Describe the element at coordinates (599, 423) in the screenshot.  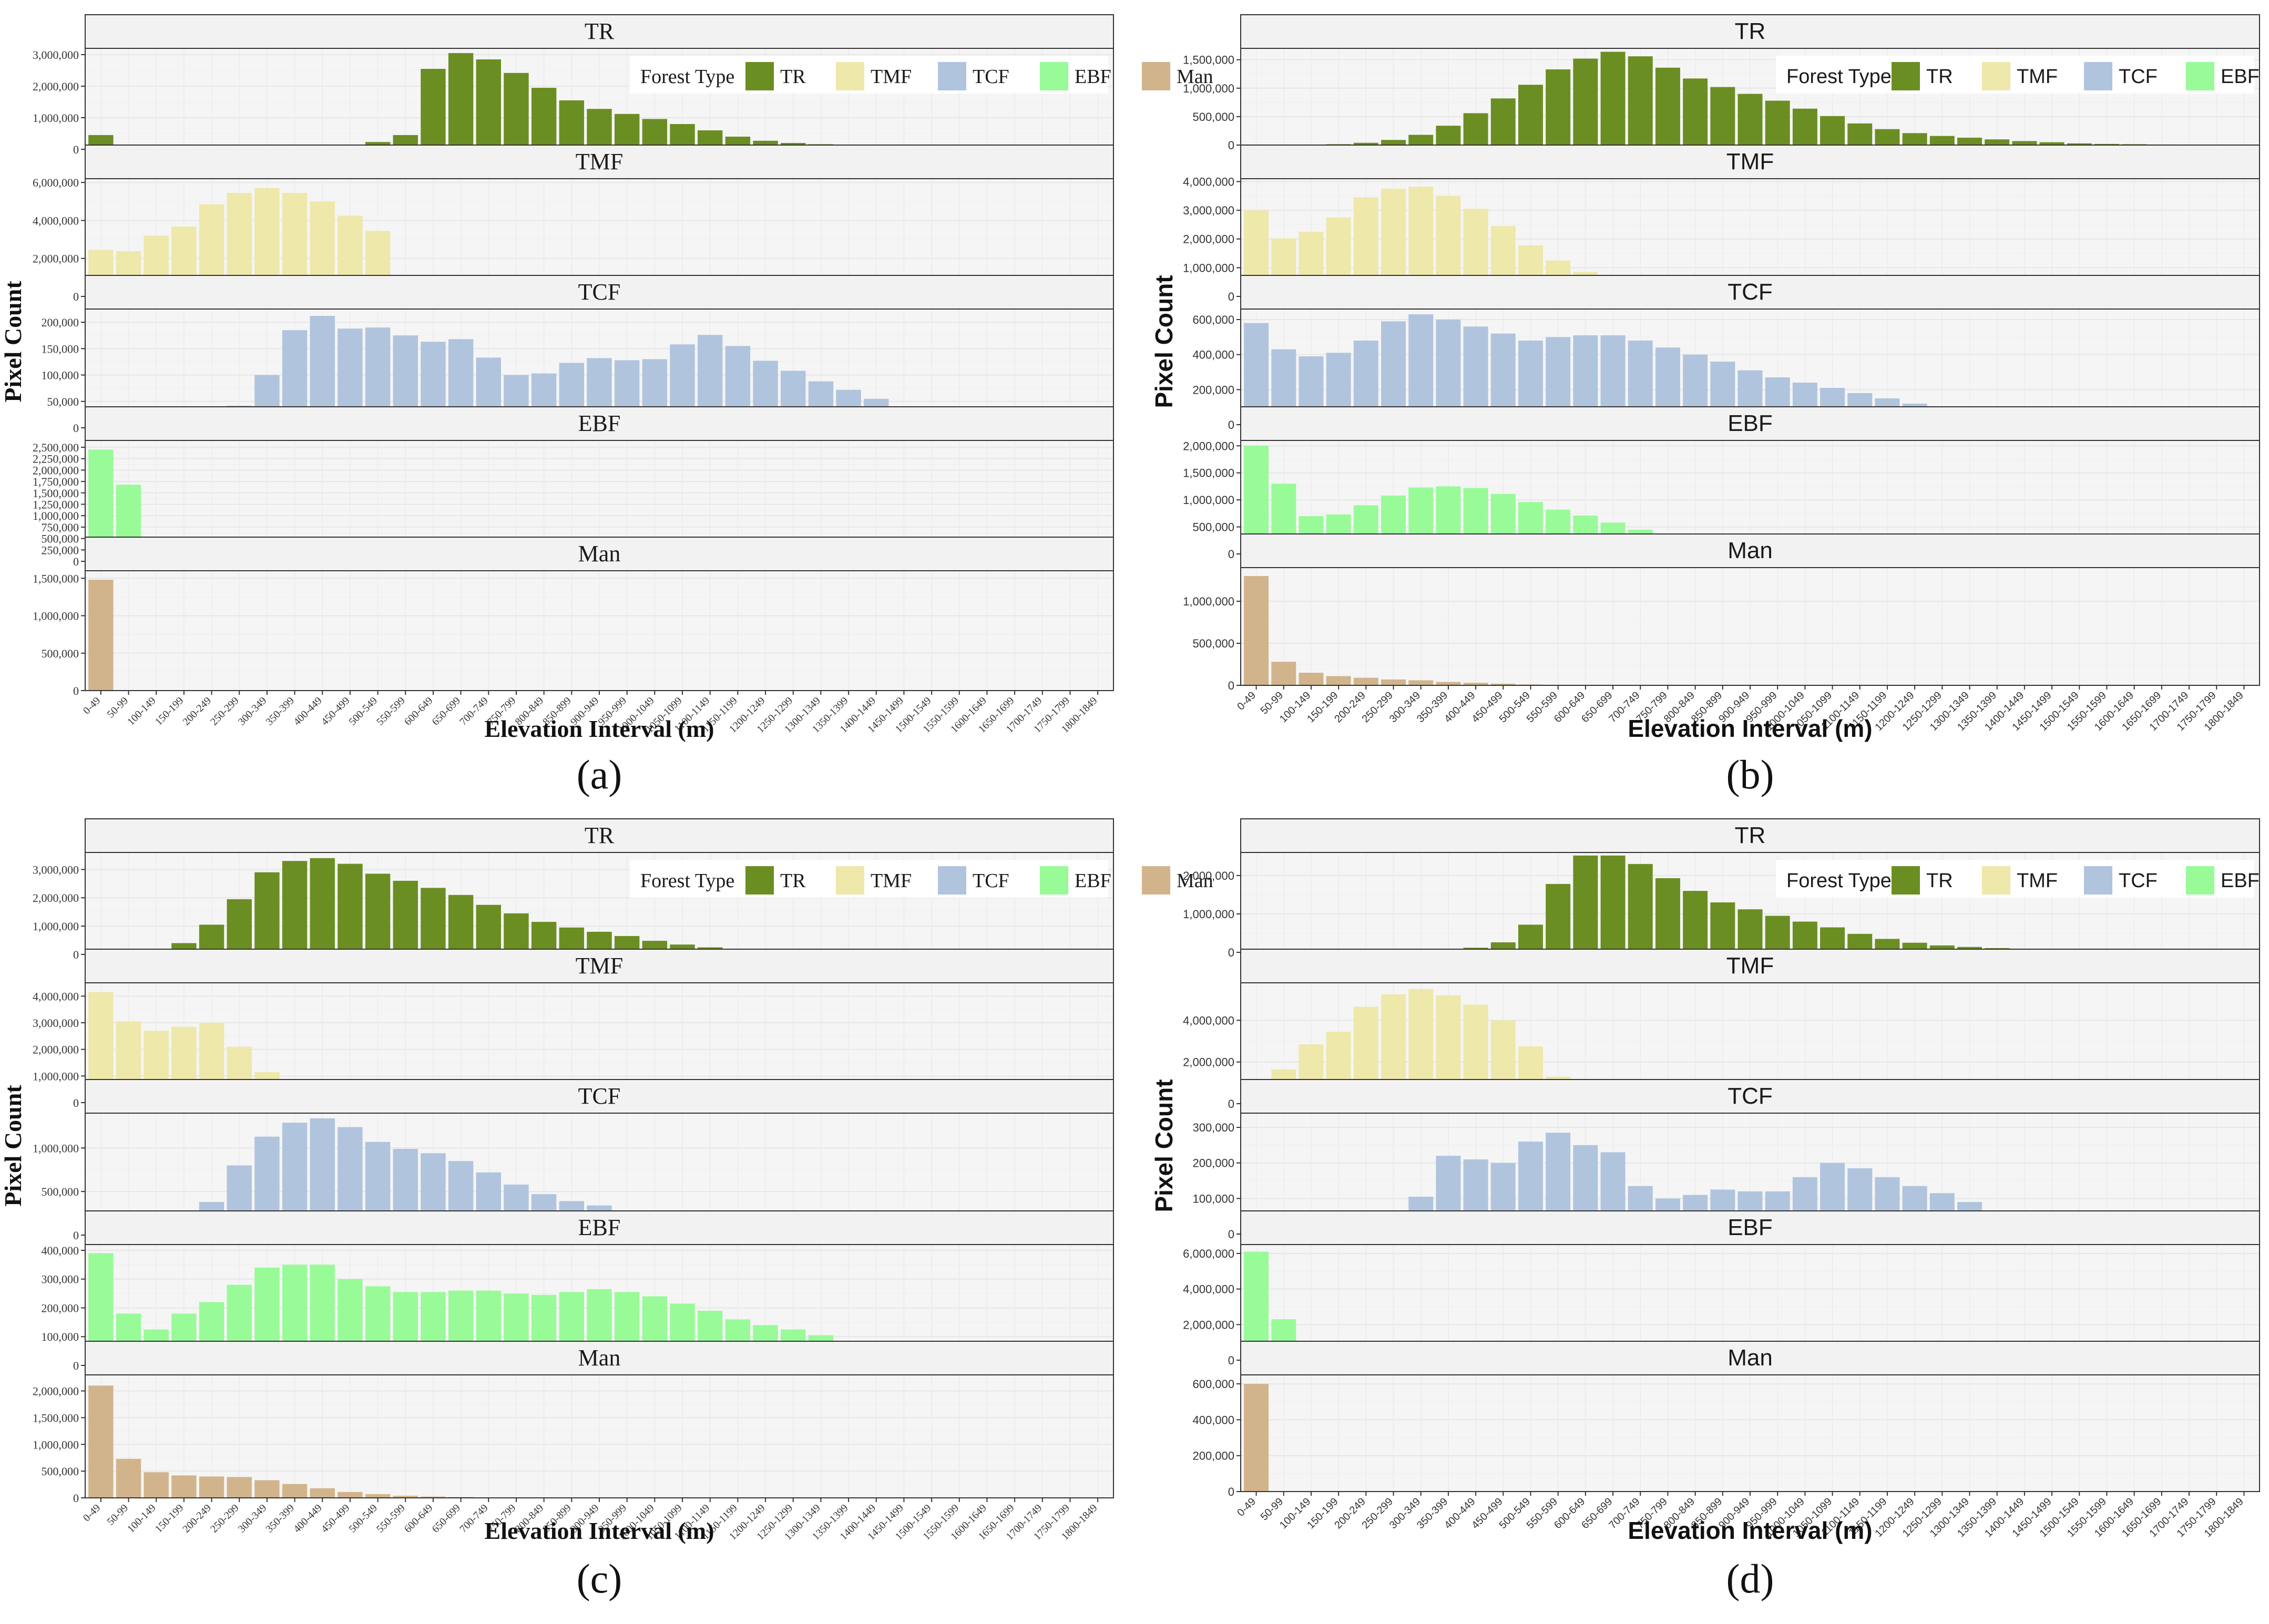
I see `facet-title: EBF` at that location.